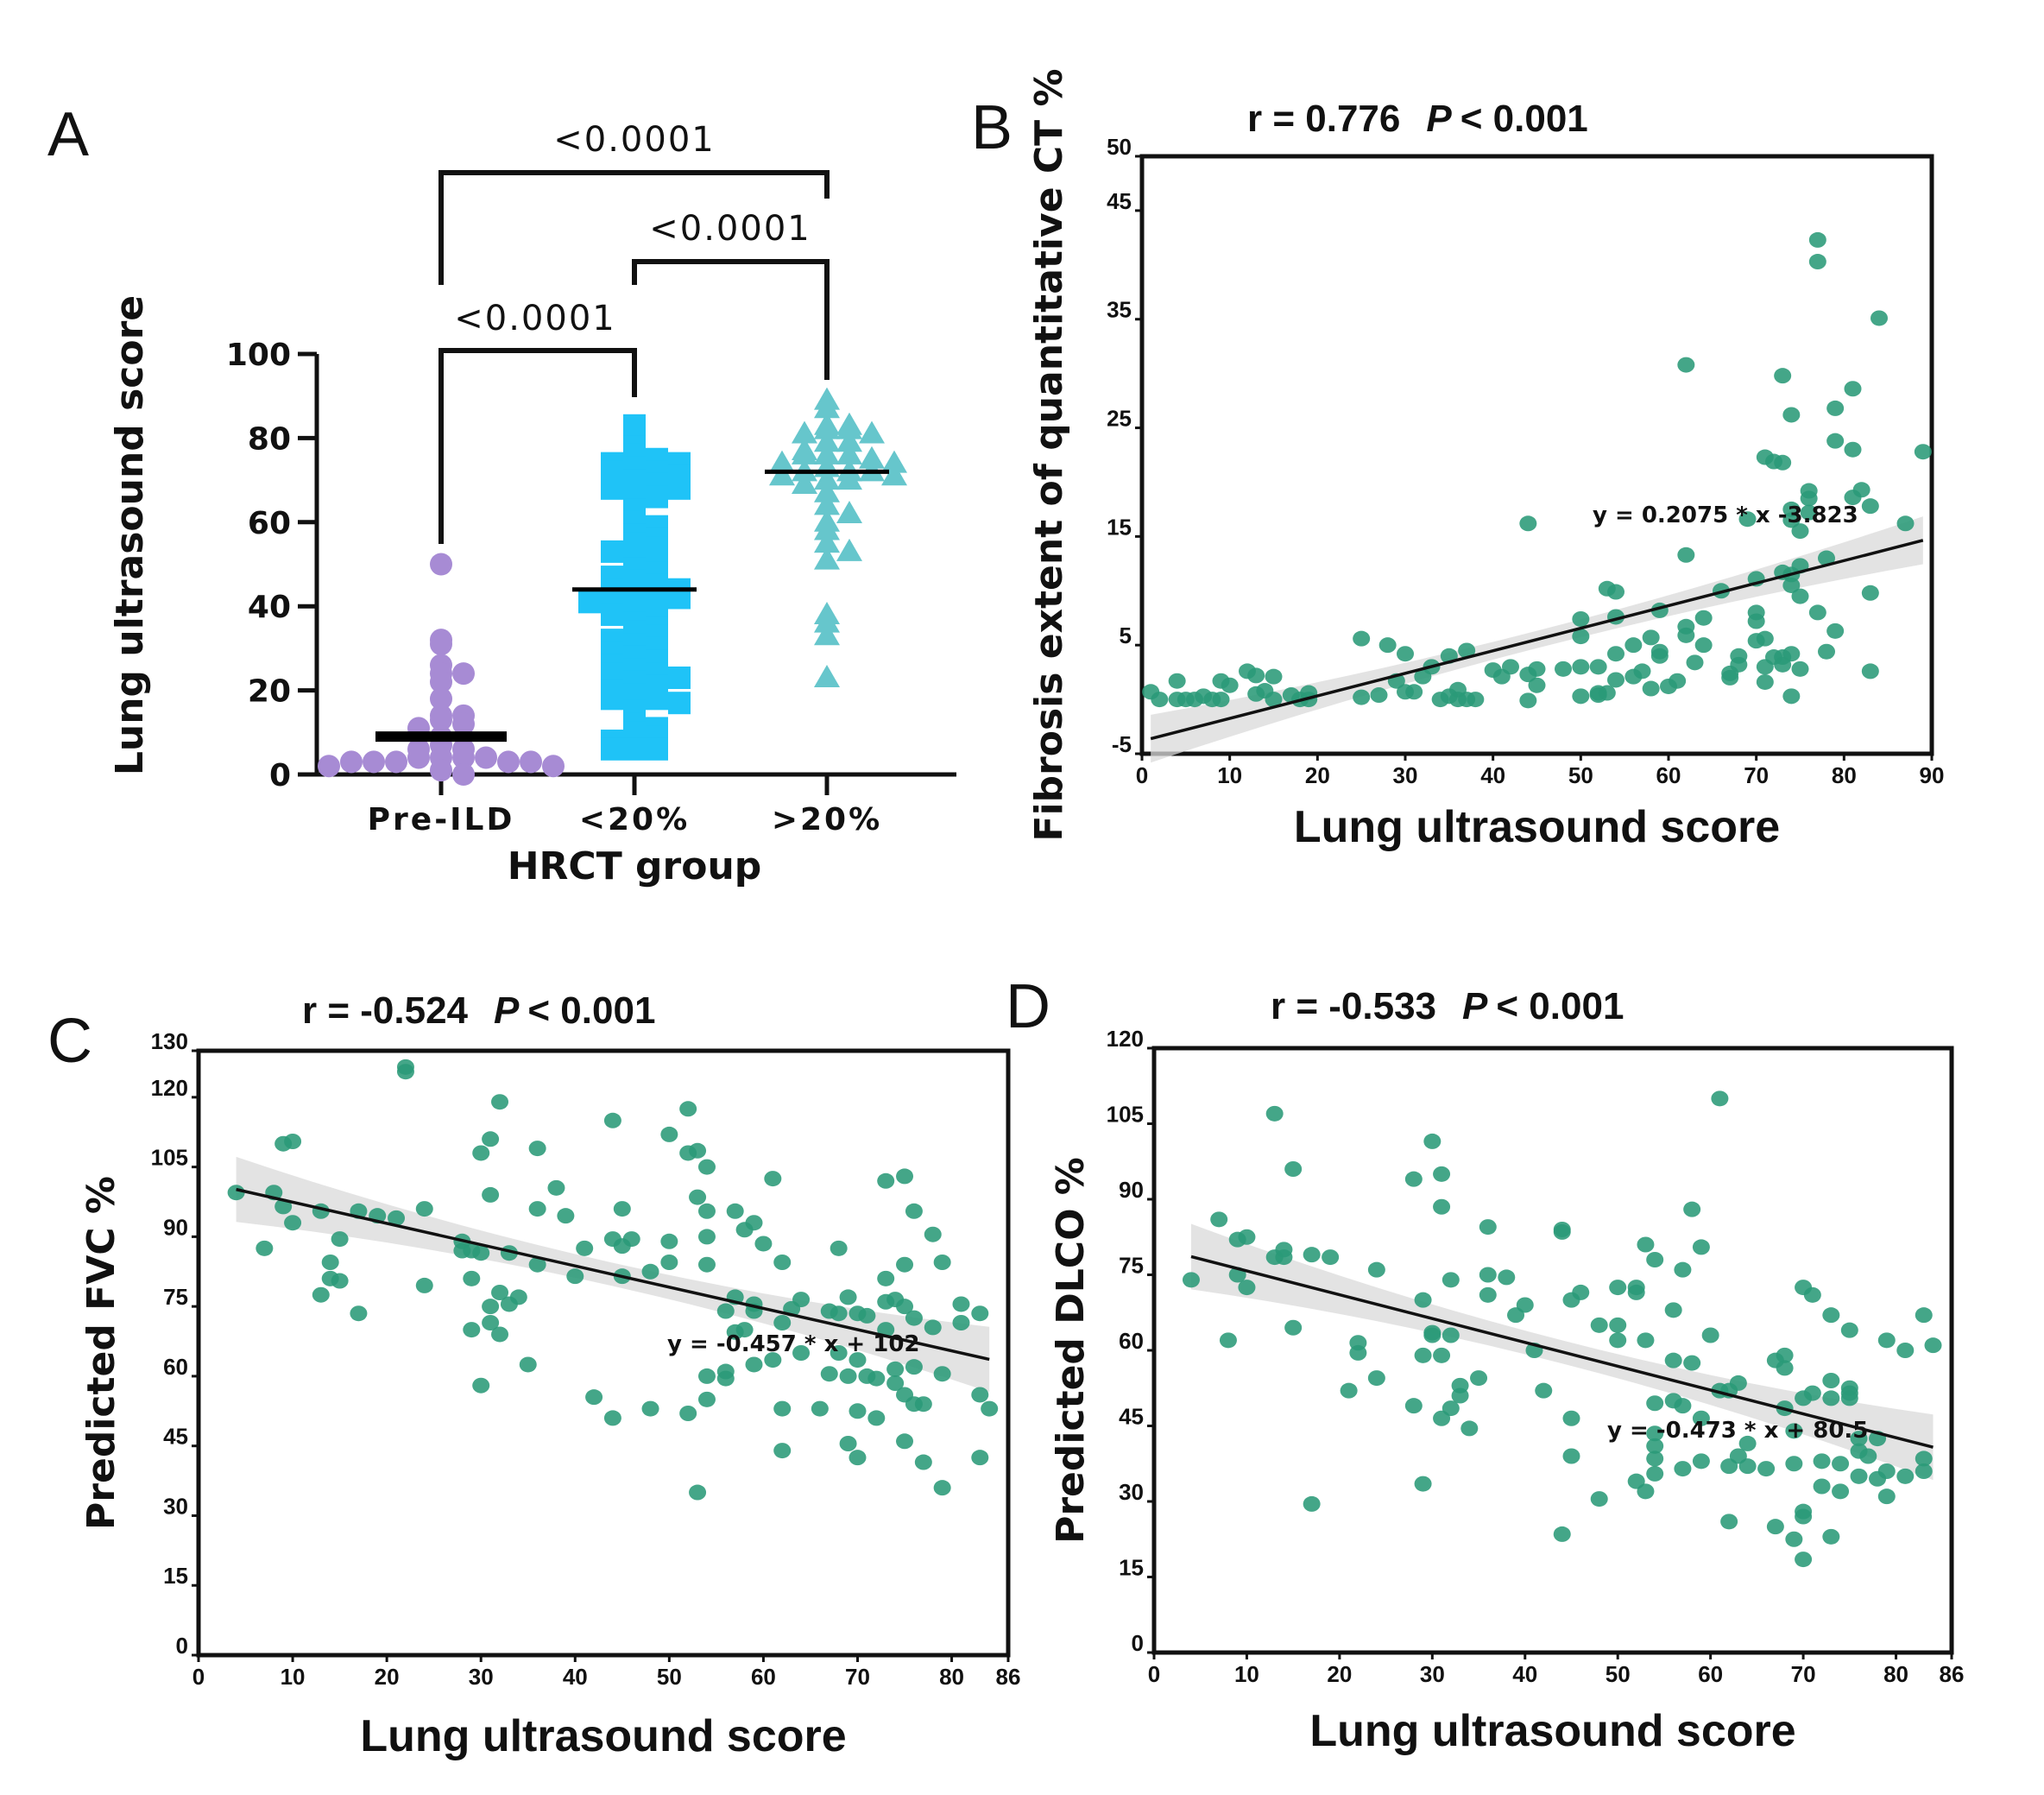 This screenshot has height=1795, width=2044. What do you see at coordinates (1049, 454) in the screenshot?
I see `y-axis-title: Fibrosis extent of quantitative CT %` at bounding box center [1049, 454].